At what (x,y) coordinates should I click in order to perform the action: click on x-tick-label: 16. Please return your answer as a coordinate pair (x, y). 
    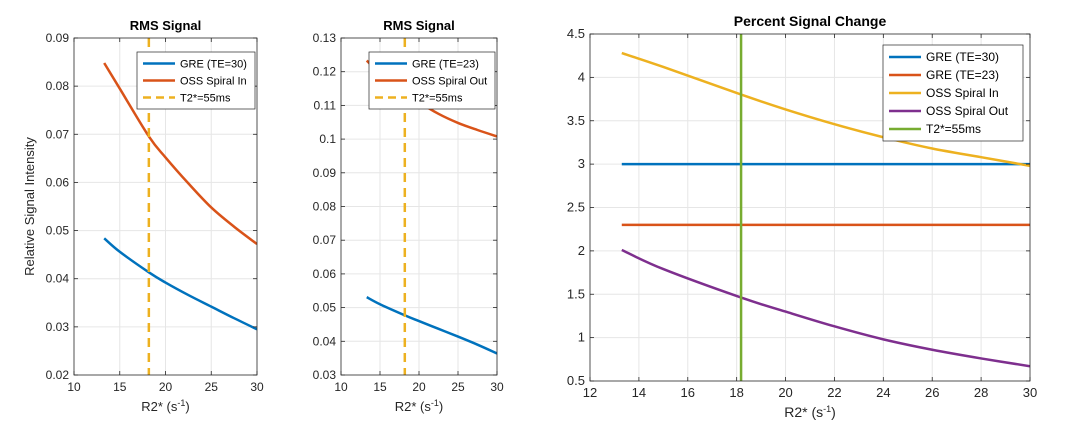
    Looking at the image, I should click on (688, 392).